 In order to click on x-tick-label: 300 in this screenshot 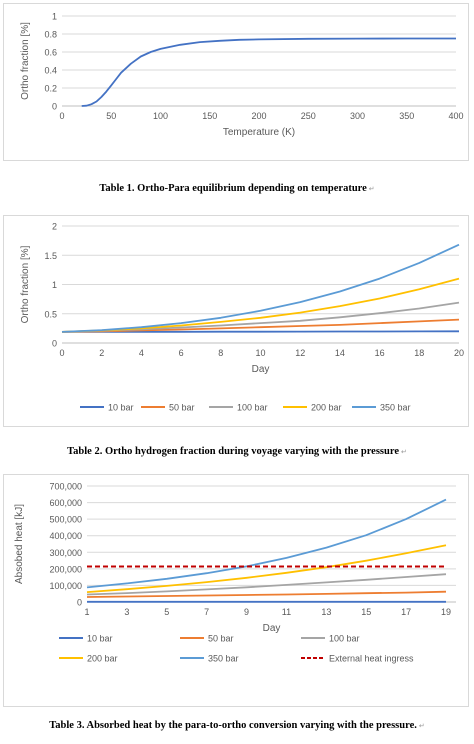, I will do `click(357, 116)`.